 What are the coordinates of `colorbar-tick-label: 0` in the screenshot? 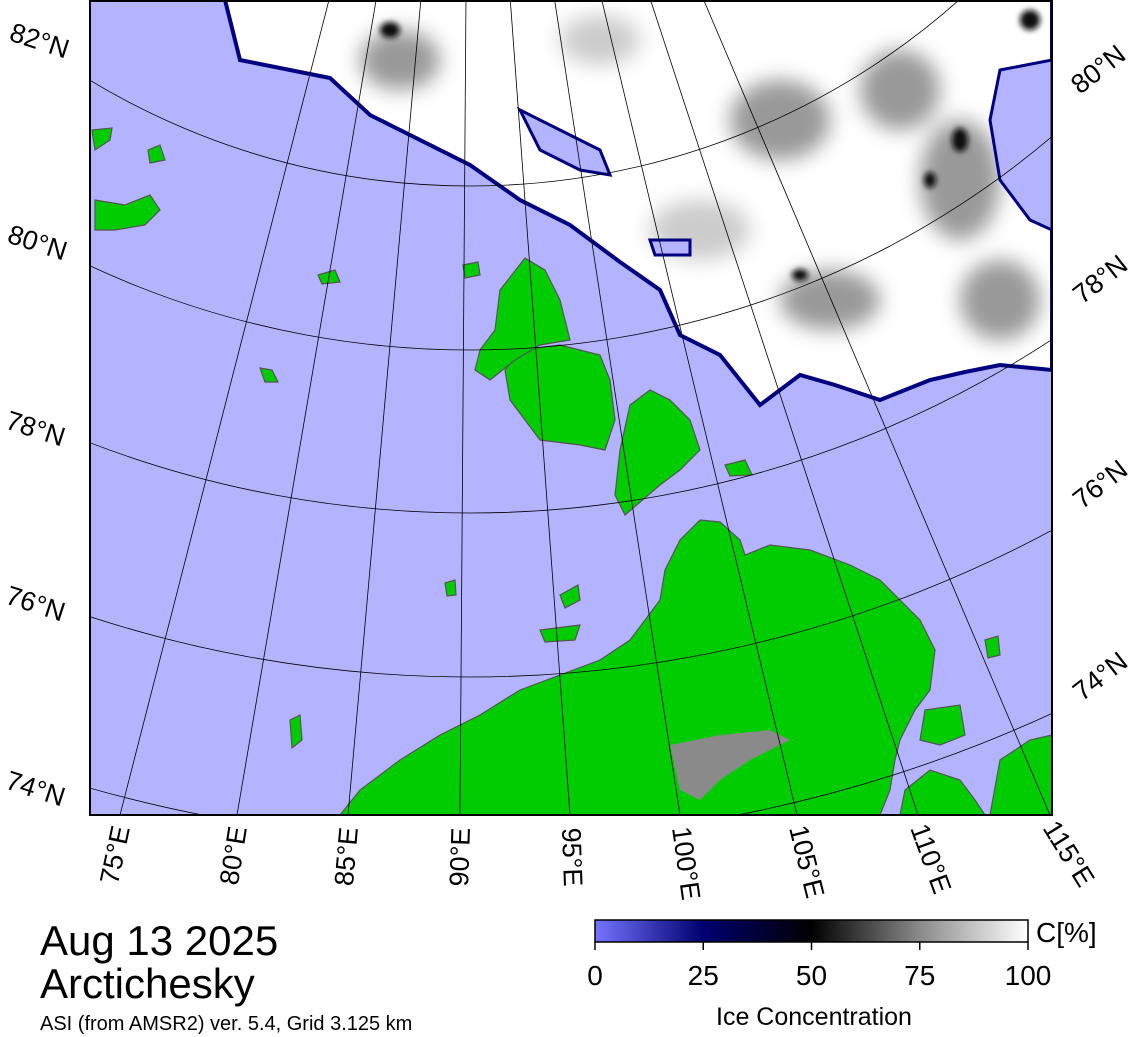 It's located at (595, 975).